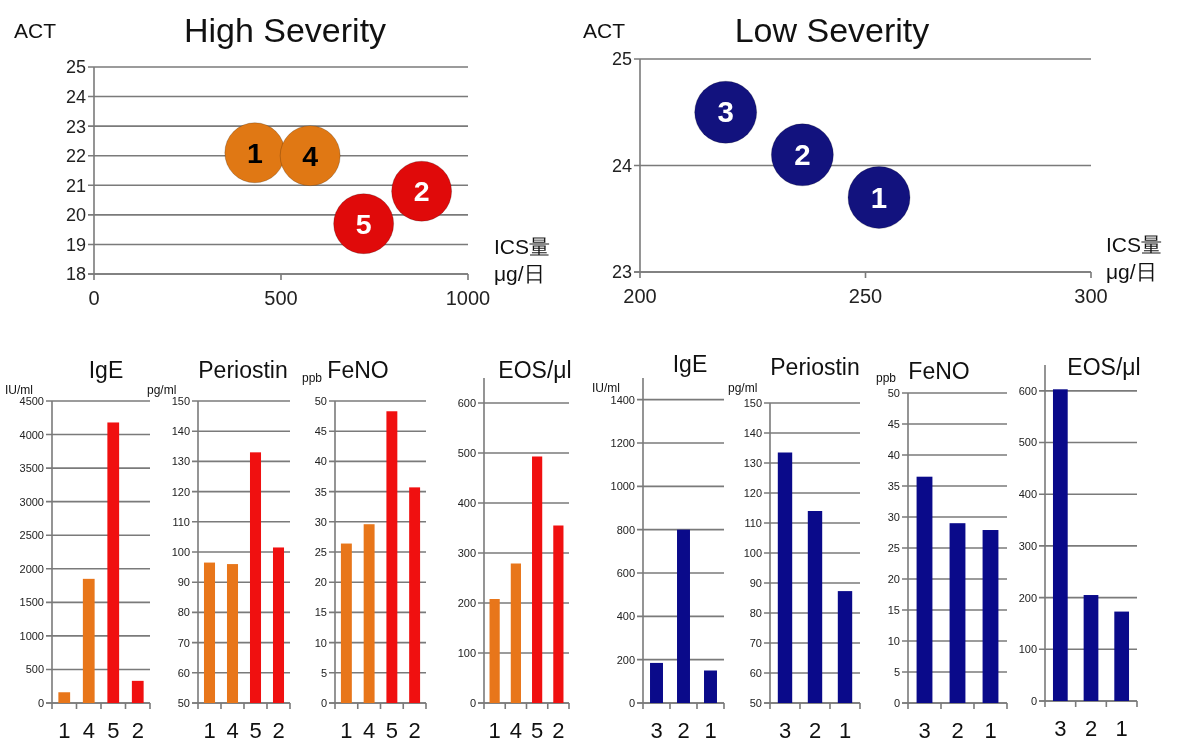 The image size is (1182, 746). I want to click on y-tick-label: 150, so click(752, 402).